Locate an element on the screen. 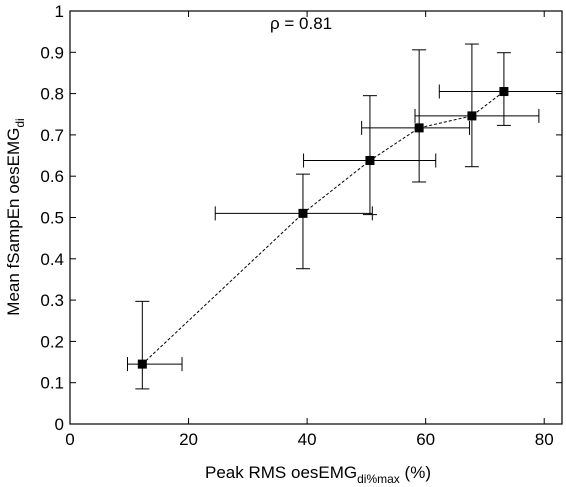  x-axis-label-unit: (%) is located at coordinates (415, 472).